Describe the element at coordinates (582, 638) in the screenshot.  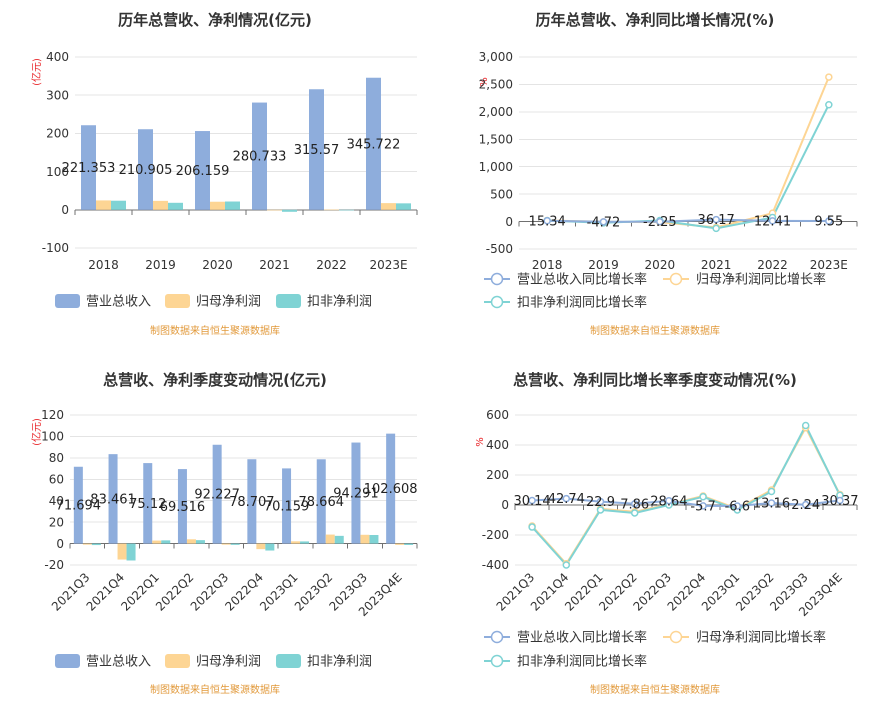
I see `legend-label: 营业总收入同比增长率` at that location.